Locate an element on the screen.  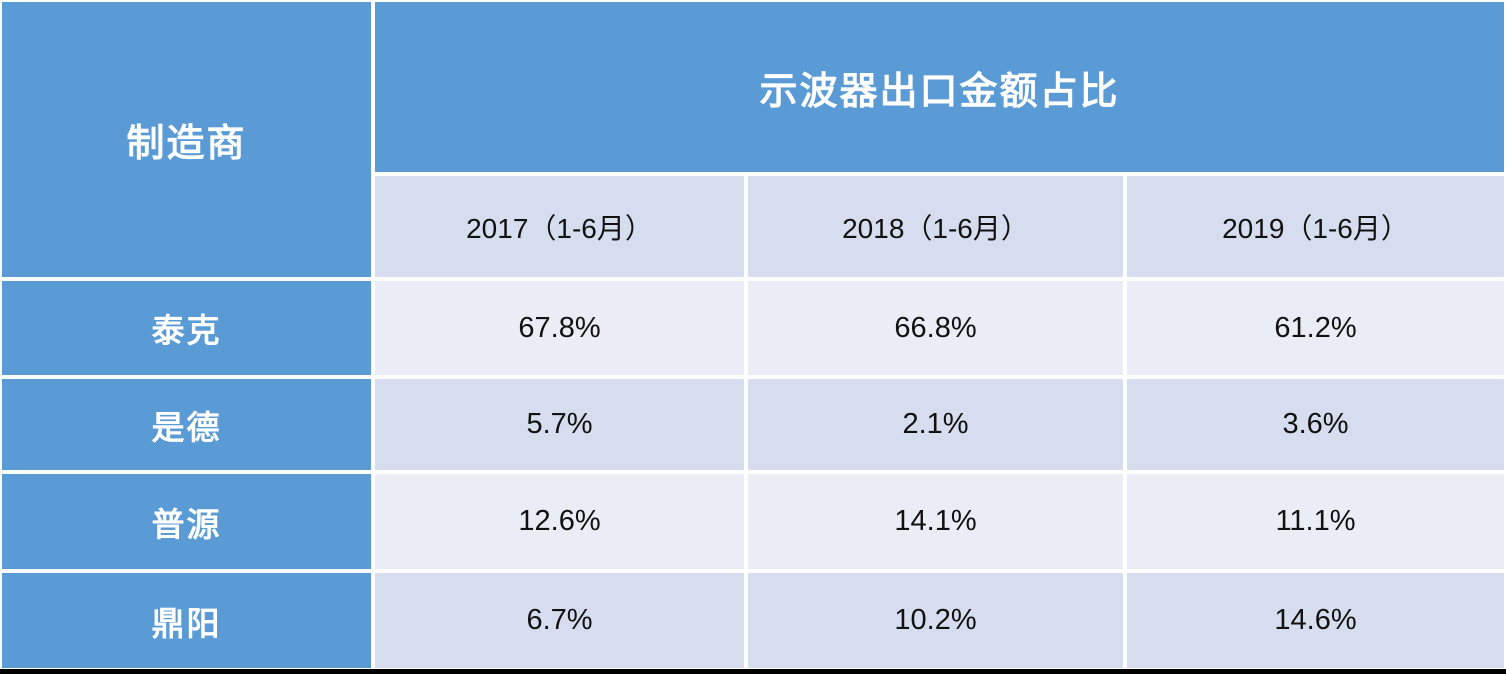
row-label-tek: 泰克 is located at coordinates (186, 328).